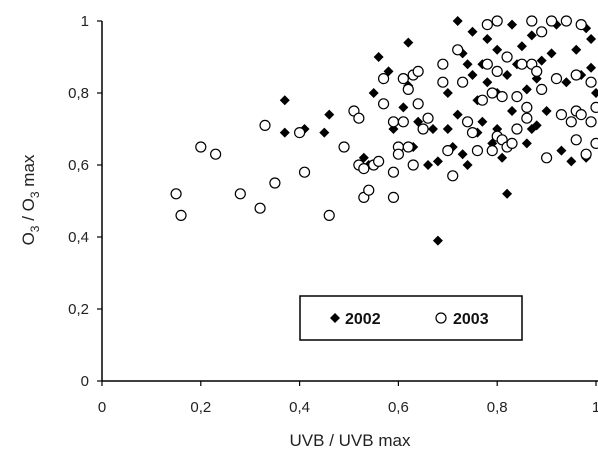 The image size is (598, 455). I want to click on y-tick-label: 0,8, so click(78, 93).